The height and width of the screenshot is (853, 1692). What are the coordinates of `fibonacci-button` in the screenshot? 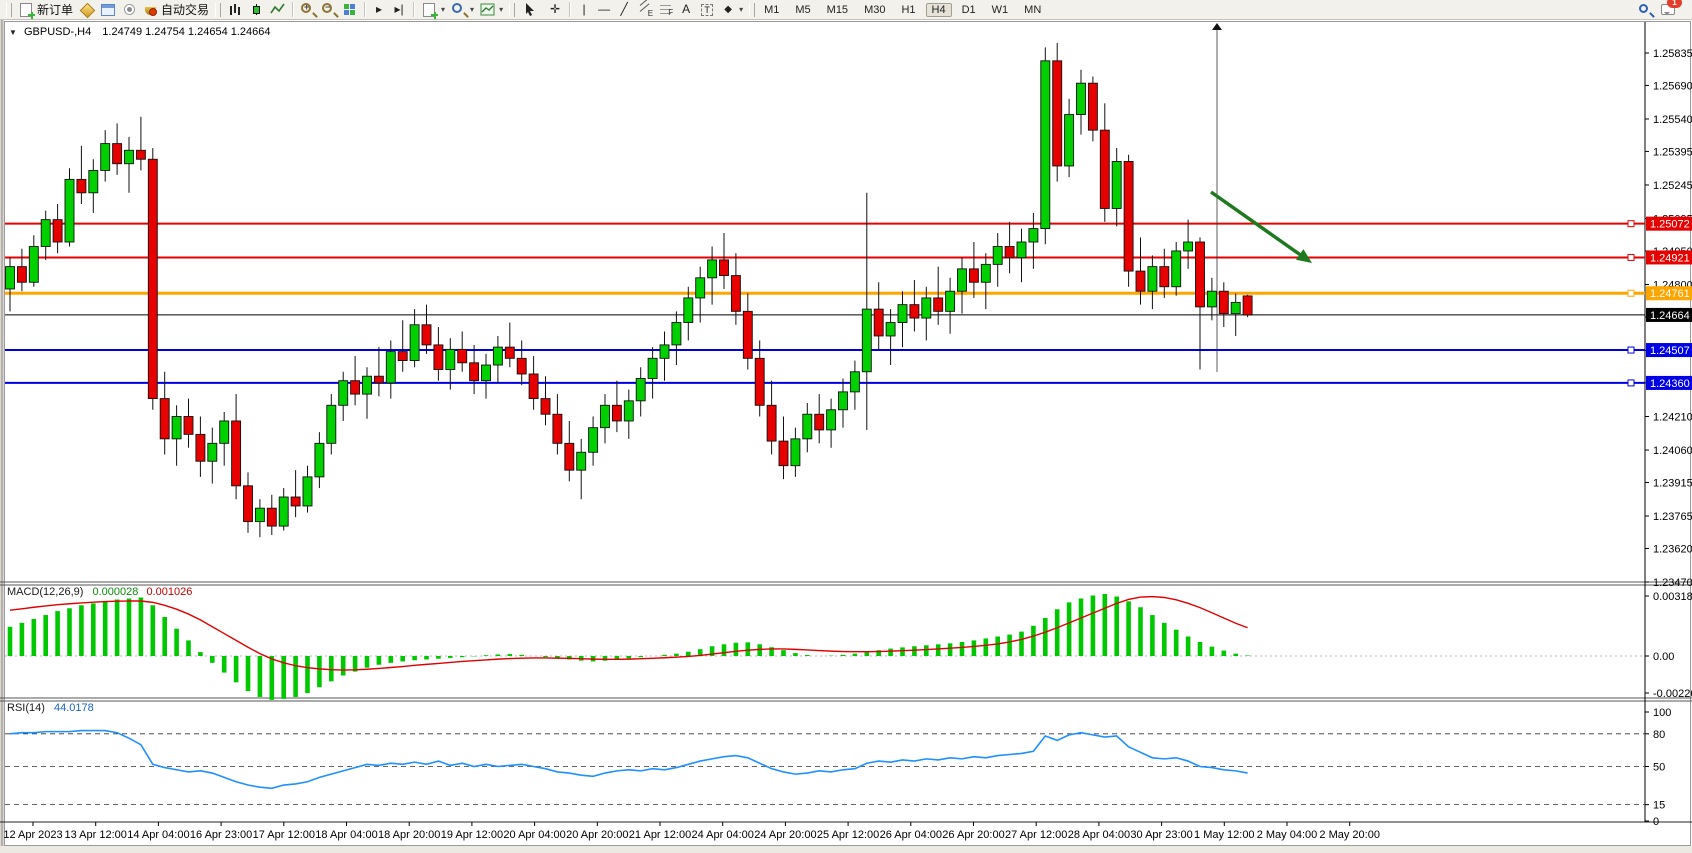 It's located at (665, 10).